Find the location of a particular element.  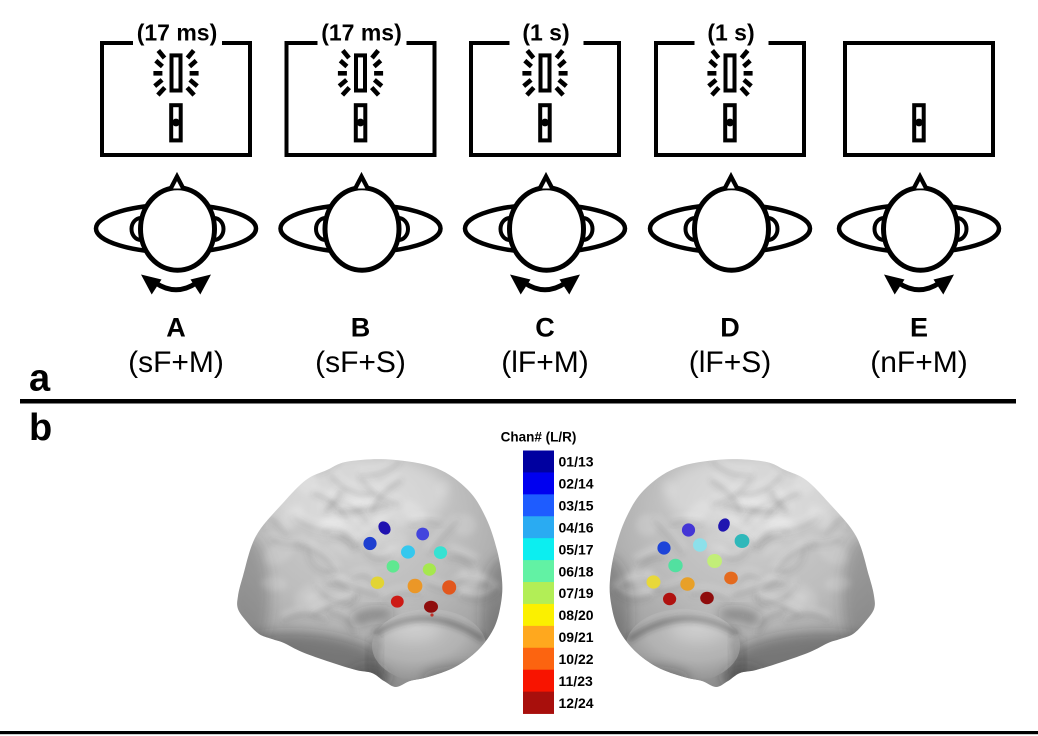

svg-text: 03/15 is located at coordinates (576, 506).